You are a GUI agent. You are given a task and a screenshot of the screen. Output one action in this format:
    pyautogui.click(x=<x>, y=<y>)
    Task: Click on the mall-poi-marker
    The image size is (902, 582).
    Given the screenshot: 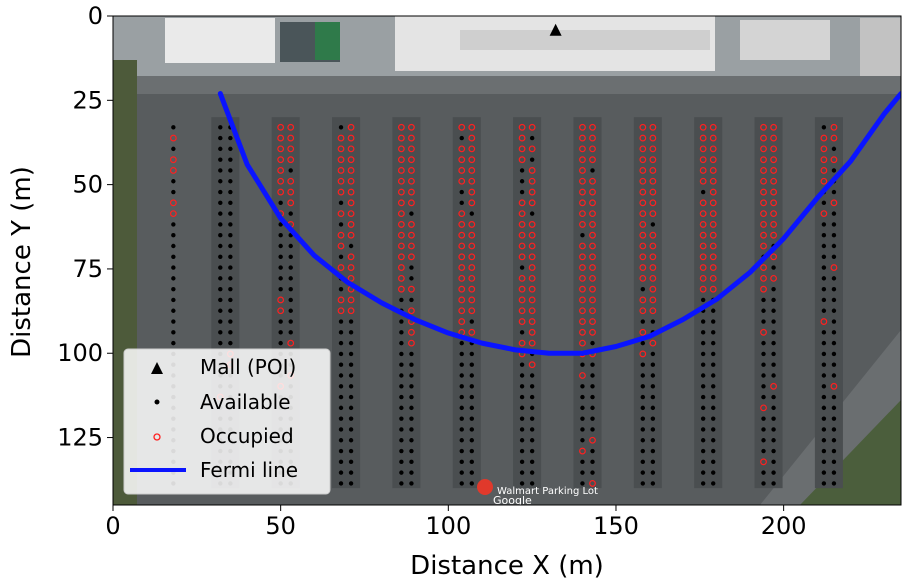 What is the action you would take?
    pyautogui.click(x=555, y=29)
    